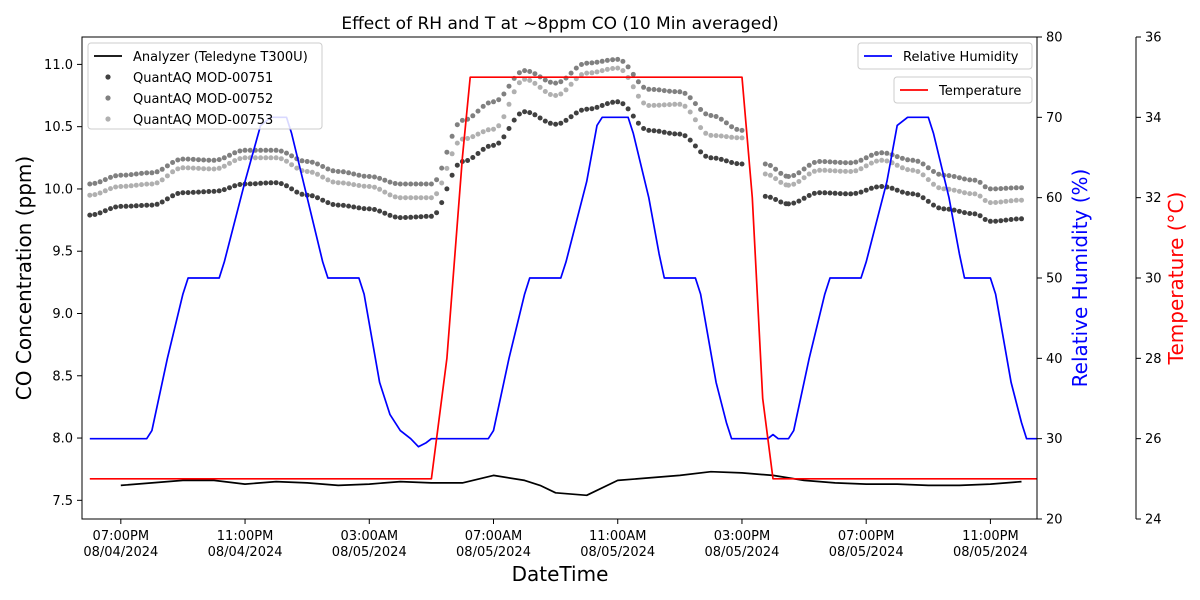 The width and height of the screenshot is (1200, 600). Describe the element at coordinates (1153, 279) in the screenshot. I see `y3-tick-label: 30` at that location.